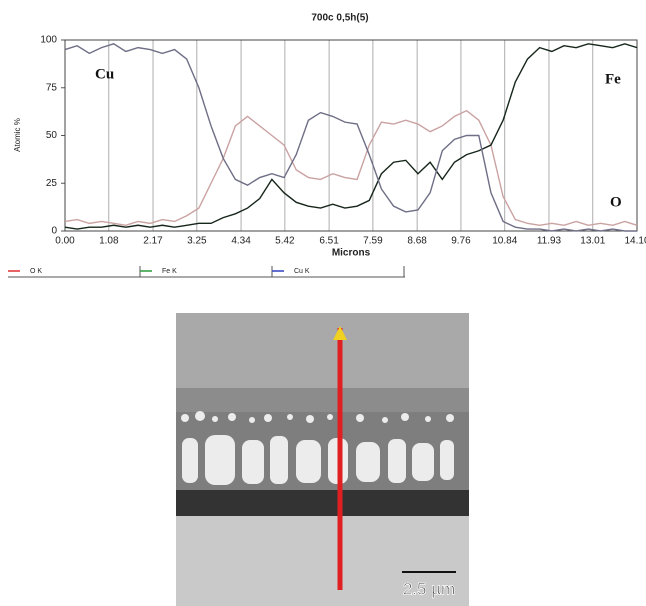 The image size is (646, 606). Describe the element at coordinates (351, 253) in the screenshot. I see `x-axis-label: Microns` at that location.